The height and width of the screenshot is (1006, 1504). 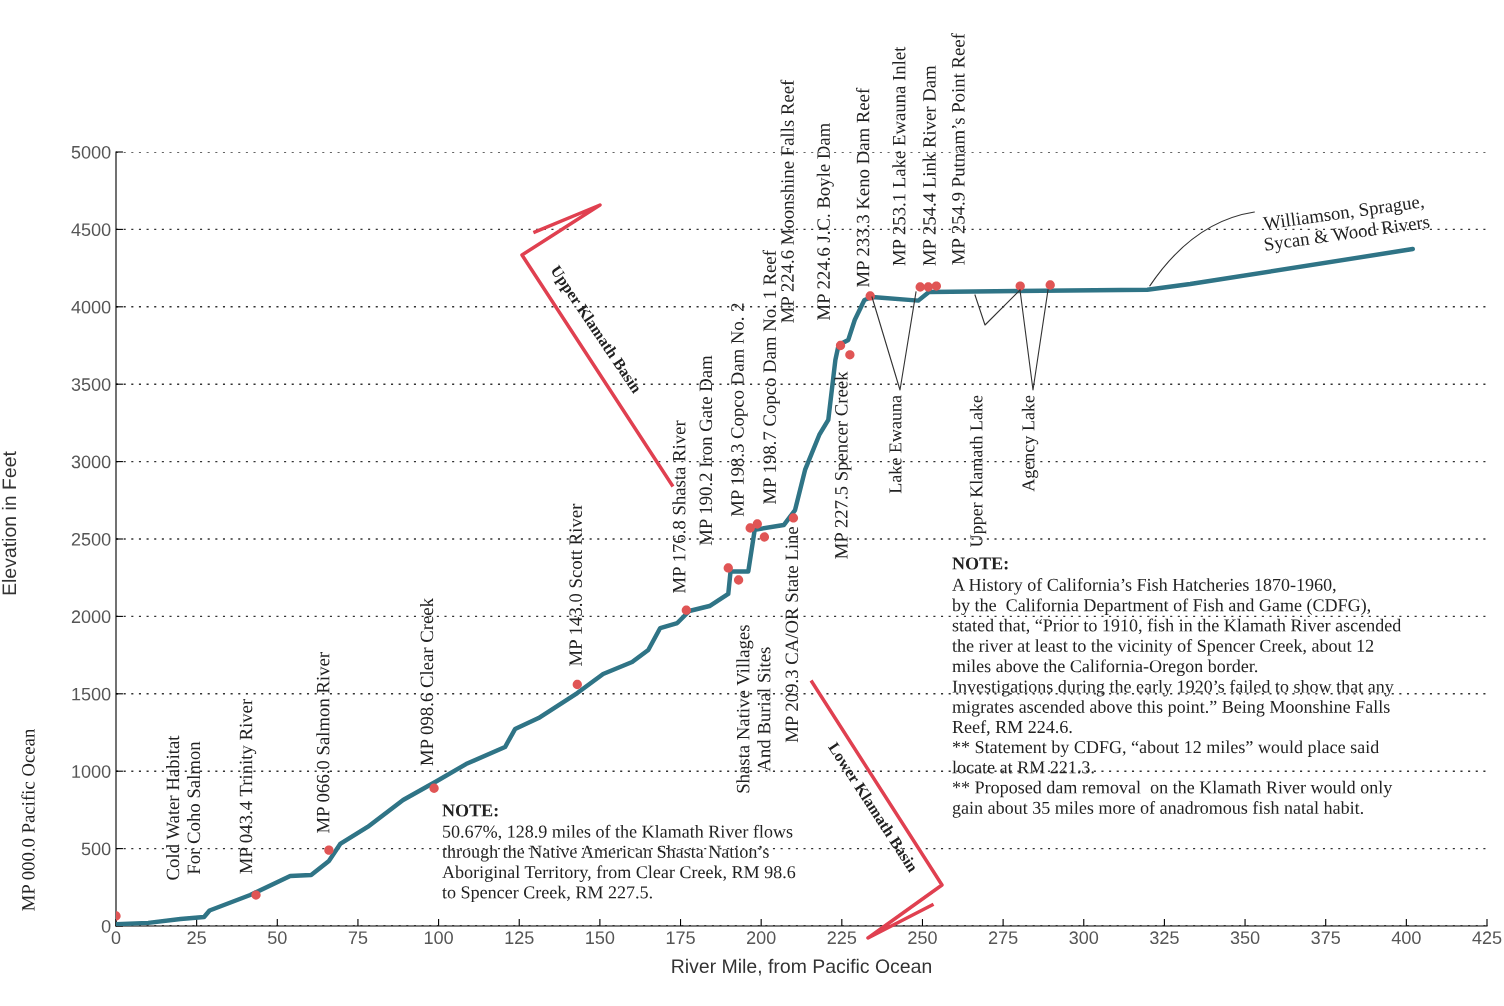 What do you see at coordinates (922, 938) in the screenshot?
I see `x-tick-label: 250` at bounding box center [922, 938].